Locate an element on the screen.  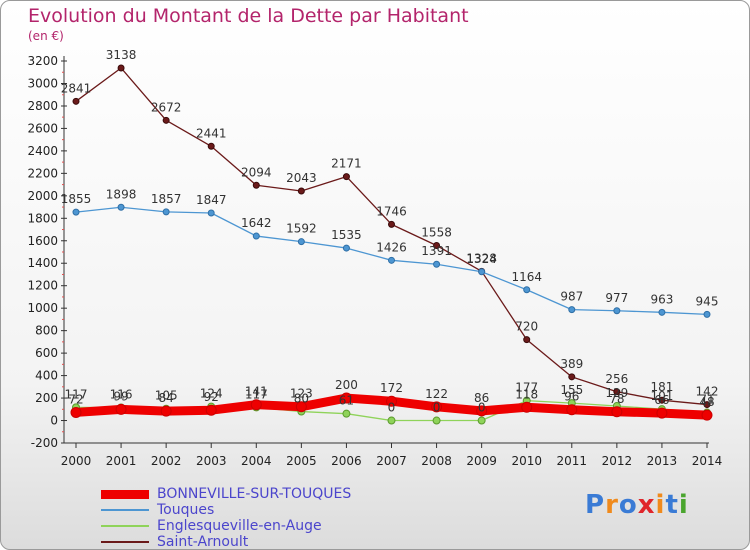
data-label: 72 is located at coordinates (75, 399).